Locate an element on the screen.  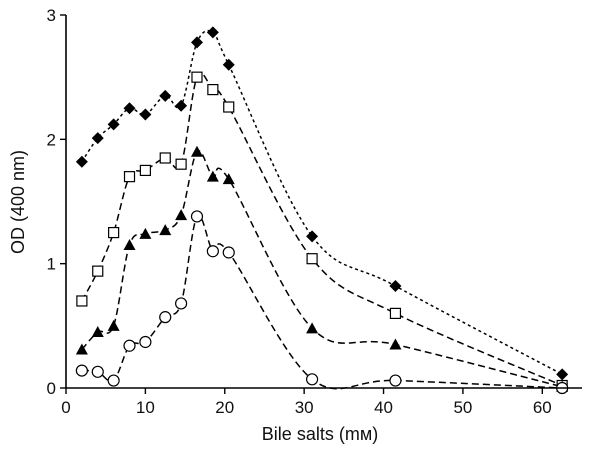
x-tick-label: 50 is located at coordinates (462, 407).